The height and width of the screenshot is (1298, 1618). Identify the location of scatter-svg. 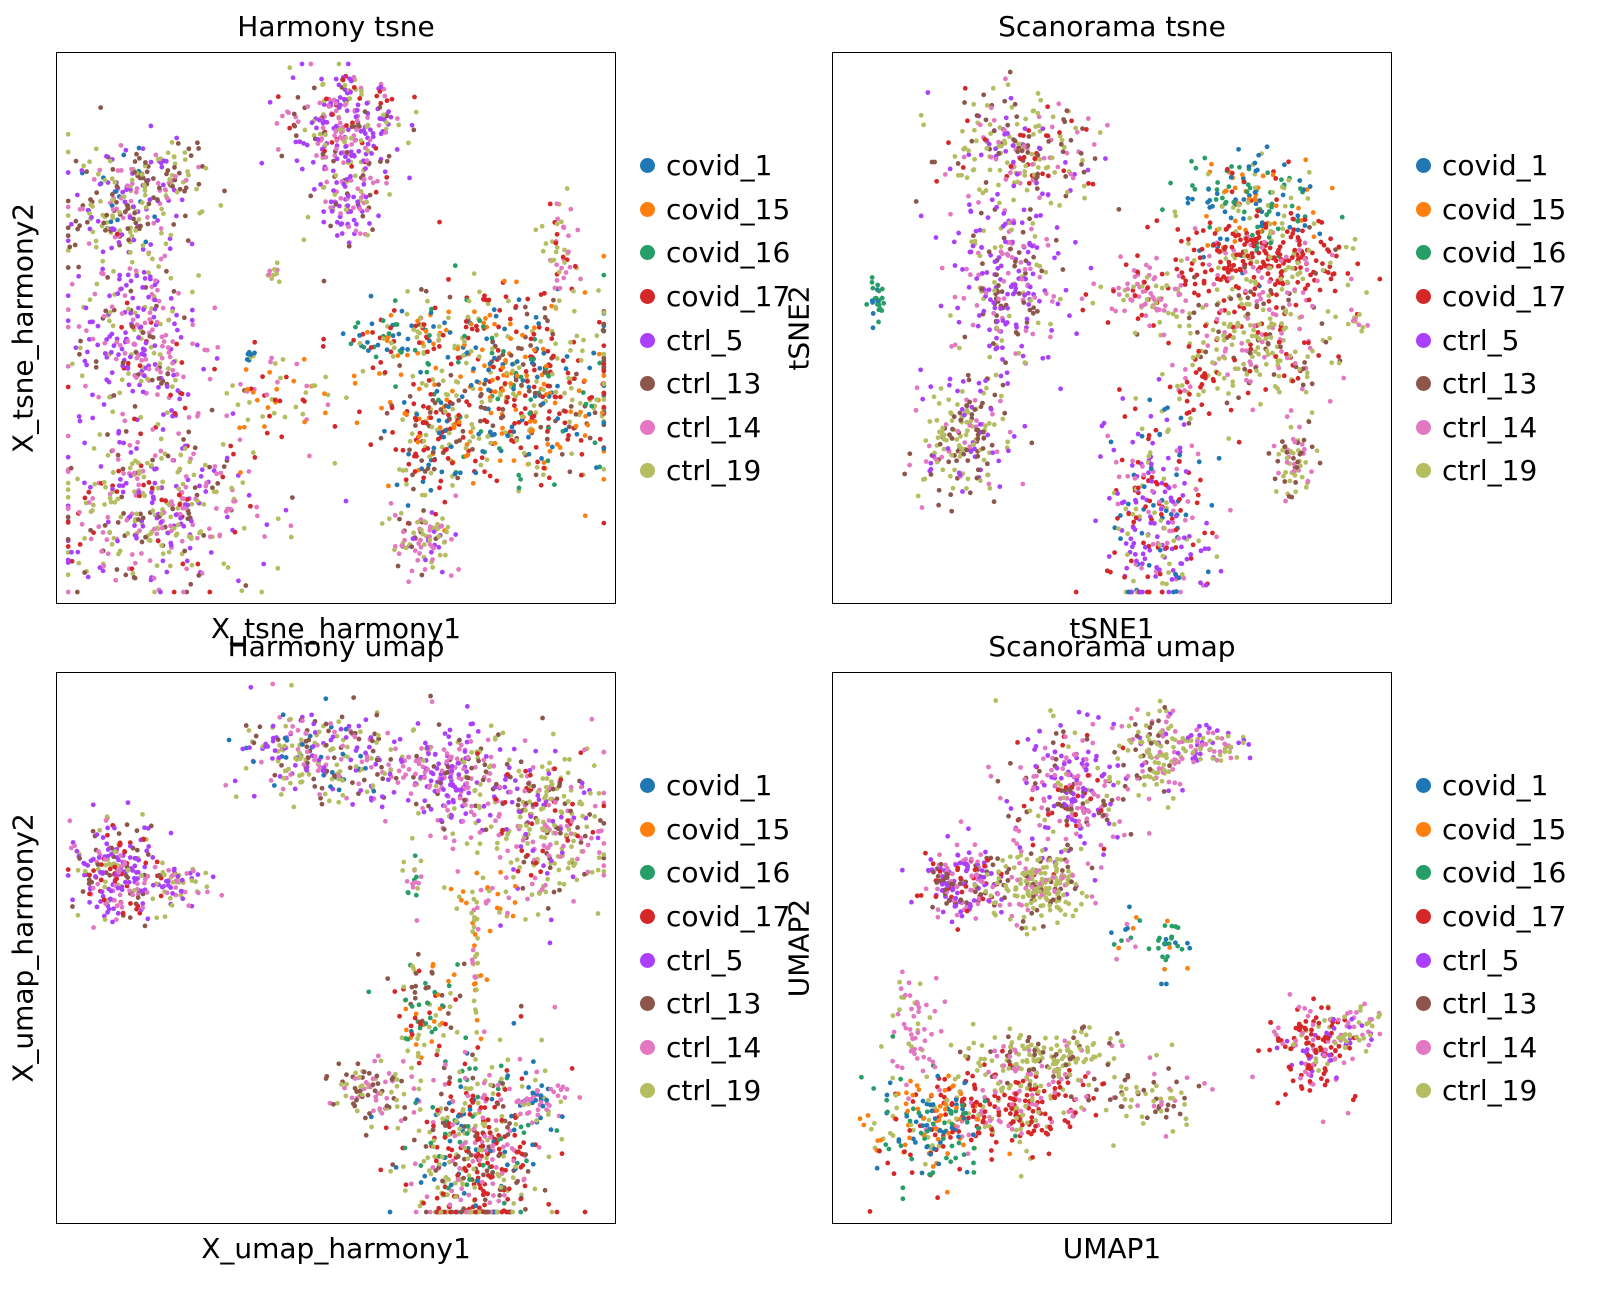
(336, 328).